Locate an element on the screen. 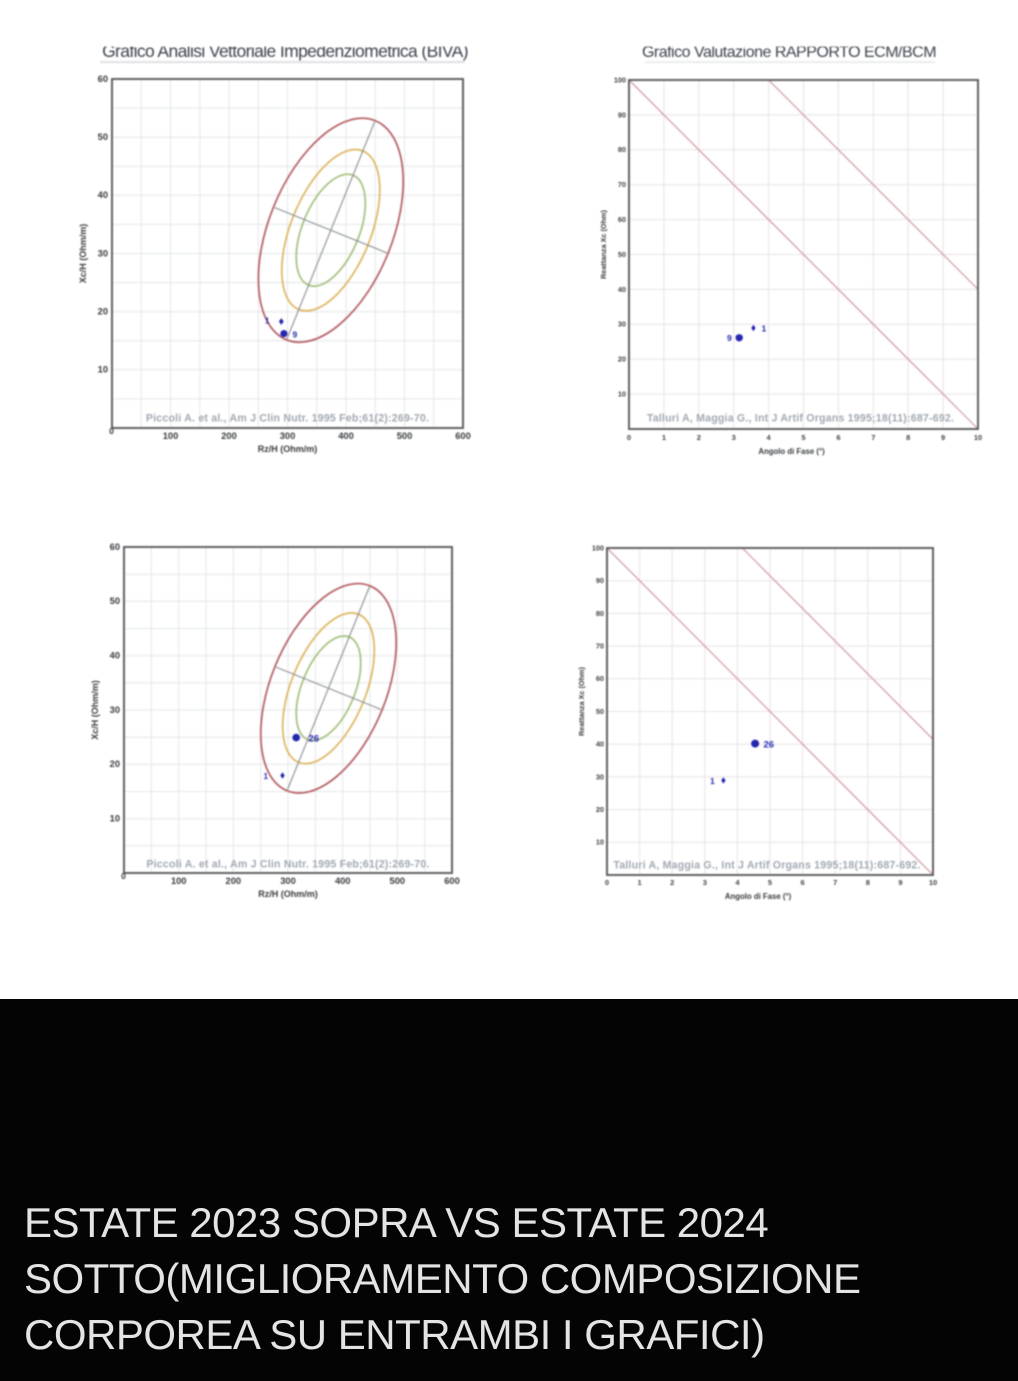 The width and height of the screenshot is (1018, 1381). svg-text:Grafico Valutazione RAPPORTO E: Grafico Valutazione RAPPORTO ECM/BCM is located at coordinates (789, 52).